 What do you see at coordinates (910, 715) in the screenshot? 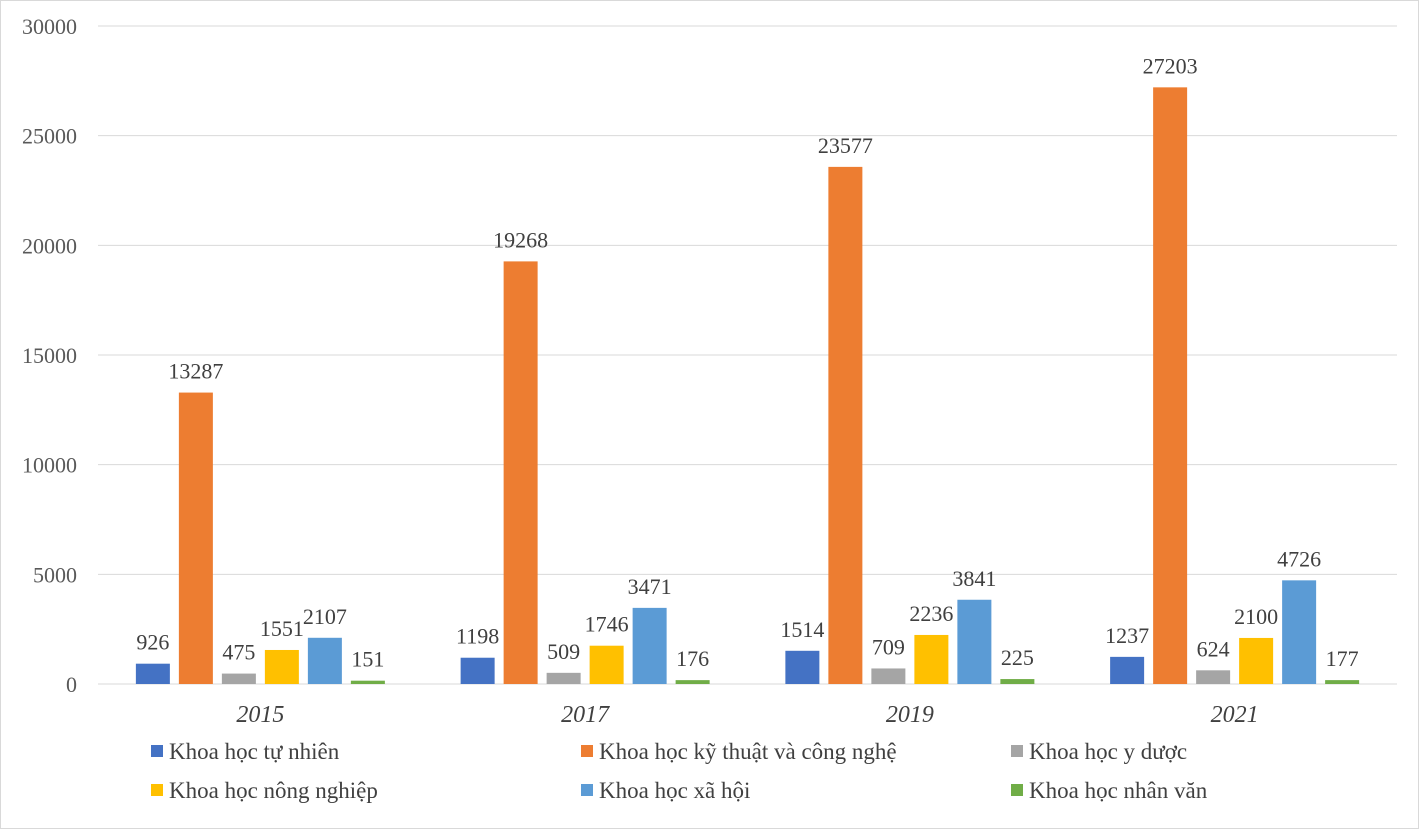
I see `x-category-label: 2019` at bounding box center [910, 715].